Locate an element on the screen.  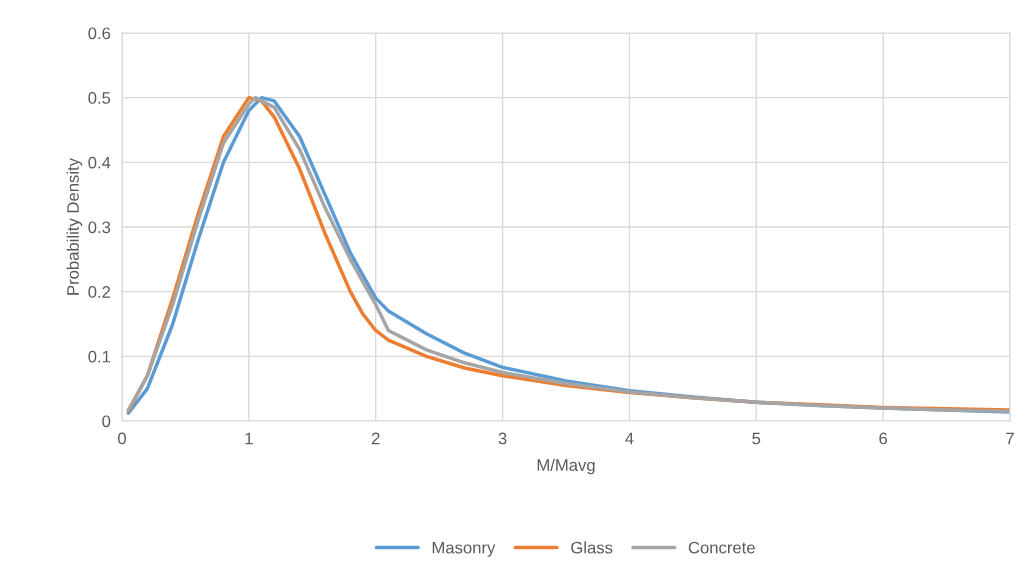
y-tick-label: 0.6 is located at coordinates (99, 33).